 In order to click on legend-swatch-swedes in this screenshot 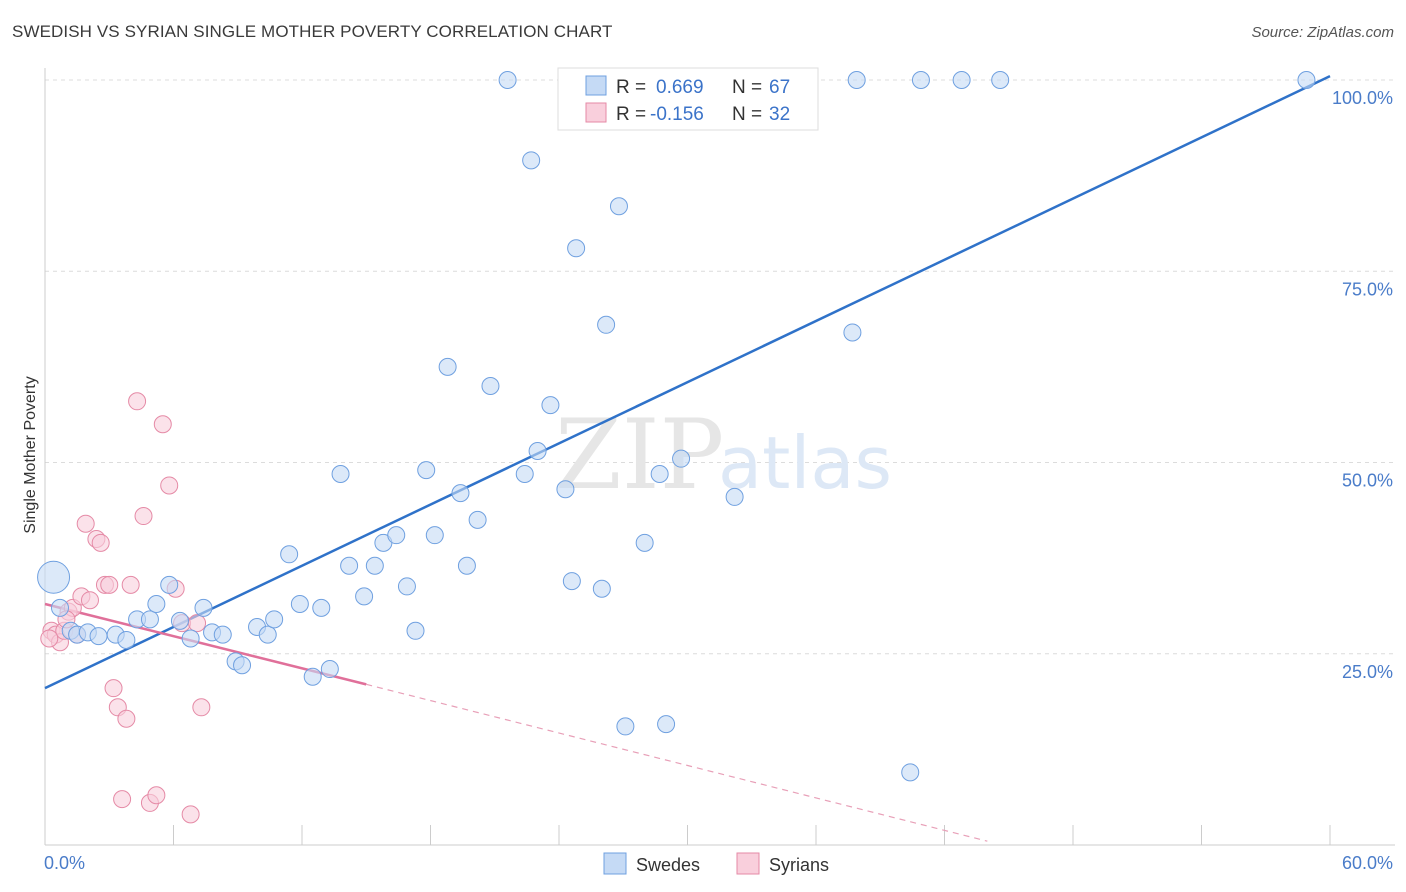, I will do `click(596, 85)`.